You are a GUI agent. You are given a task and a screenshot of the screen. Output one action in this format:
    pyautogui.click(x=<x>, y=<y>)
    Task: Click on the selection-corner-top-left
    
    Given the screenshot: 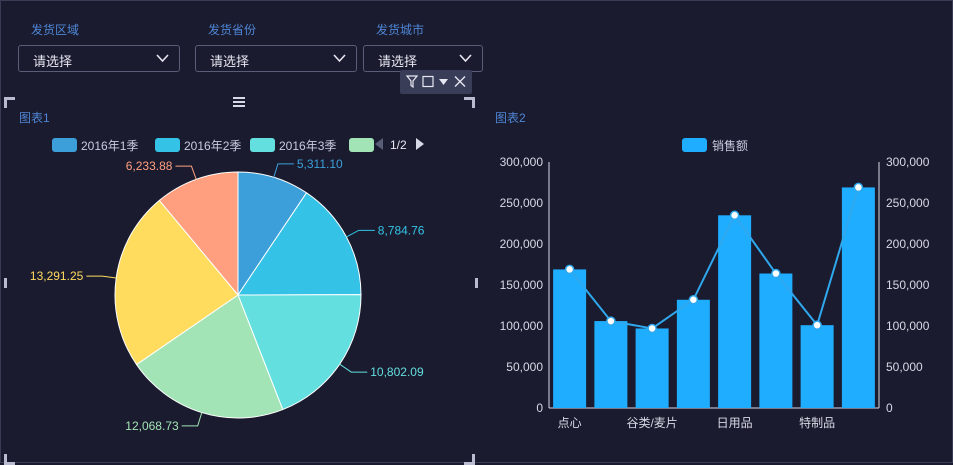 What is the action you would take?
    pyautogui.click(x=9, y=102)
    